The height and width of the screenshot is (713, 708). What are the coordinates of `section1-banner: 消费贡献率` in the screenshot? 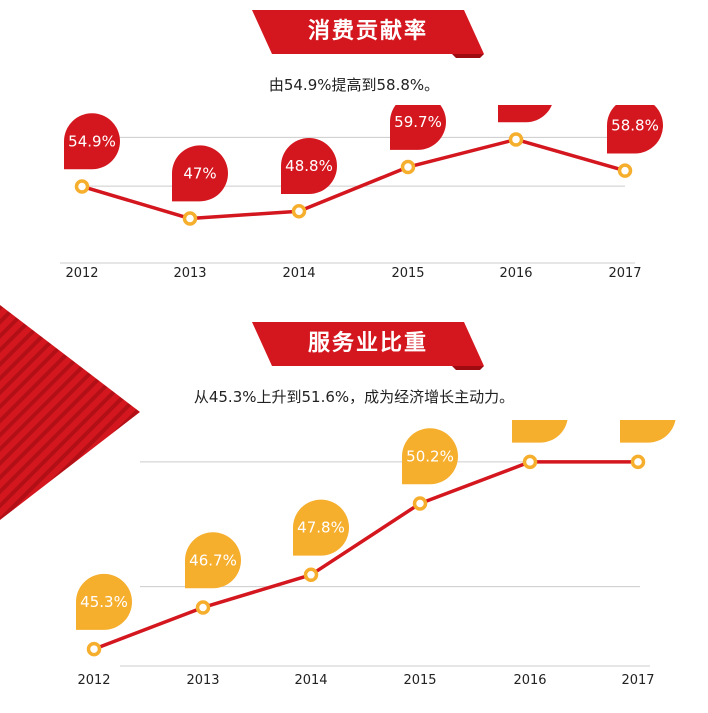 It's located at (368, 34).